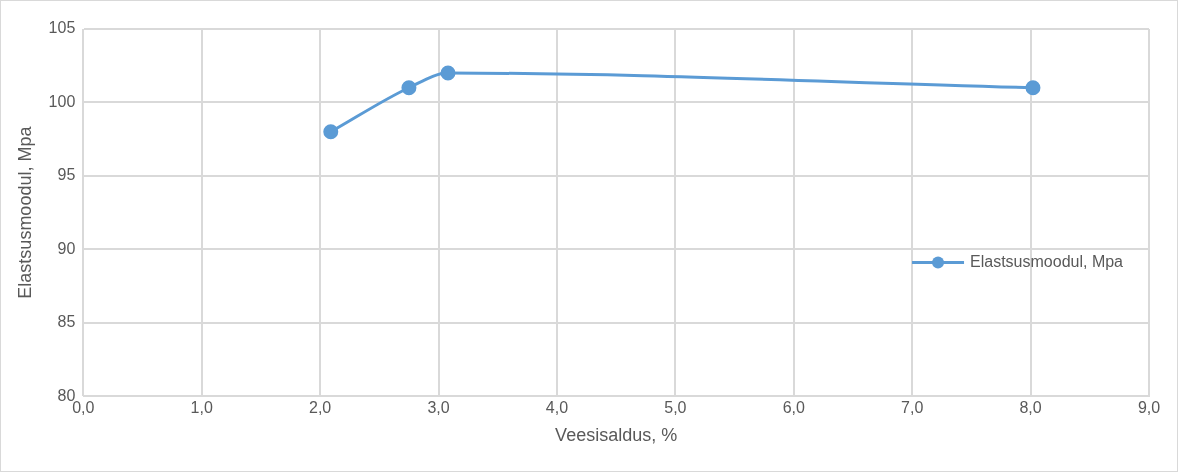  Describe the element at coordinates (62, 28) in the screenshot. I see `y-tick-label: 105` at that location.